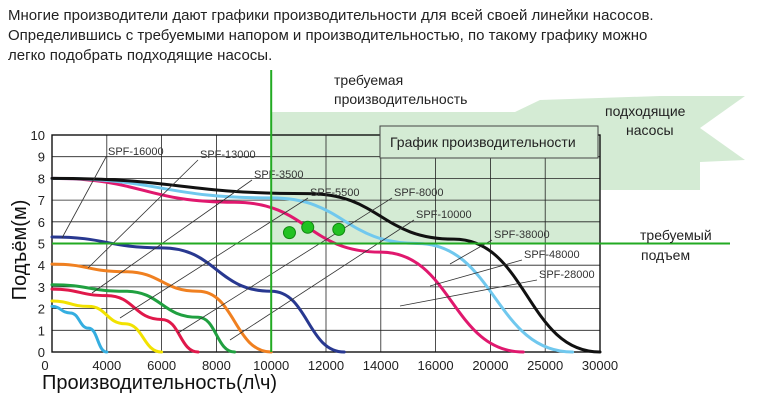  Describe the element at coordinates (490, 365) in the screenshot. I see `x-tick-label: 20000` at that location.